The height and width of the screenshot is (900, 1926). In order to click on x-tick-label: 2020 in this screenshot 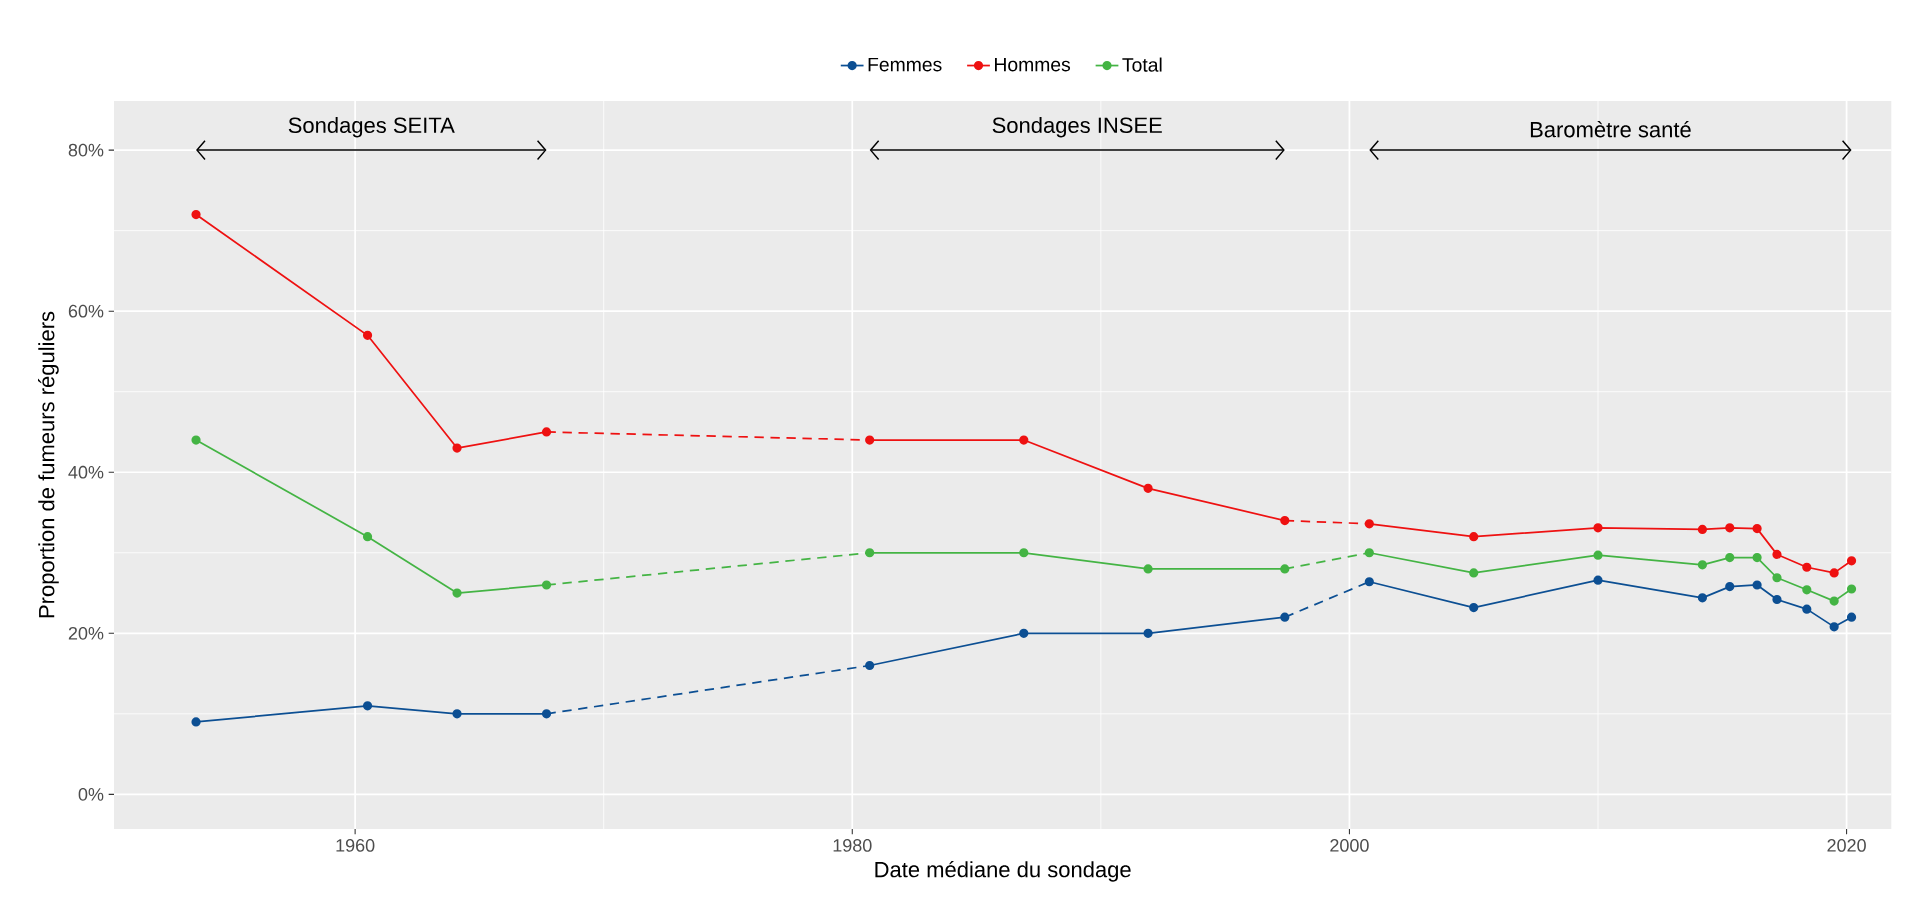, I will do `click(1846, 845)`.